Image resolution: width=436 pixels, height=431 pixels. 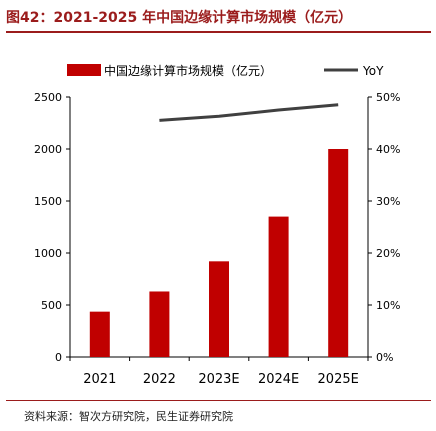 I want to click on y-left-tick-label: 2500, so click(x=48, y=97).